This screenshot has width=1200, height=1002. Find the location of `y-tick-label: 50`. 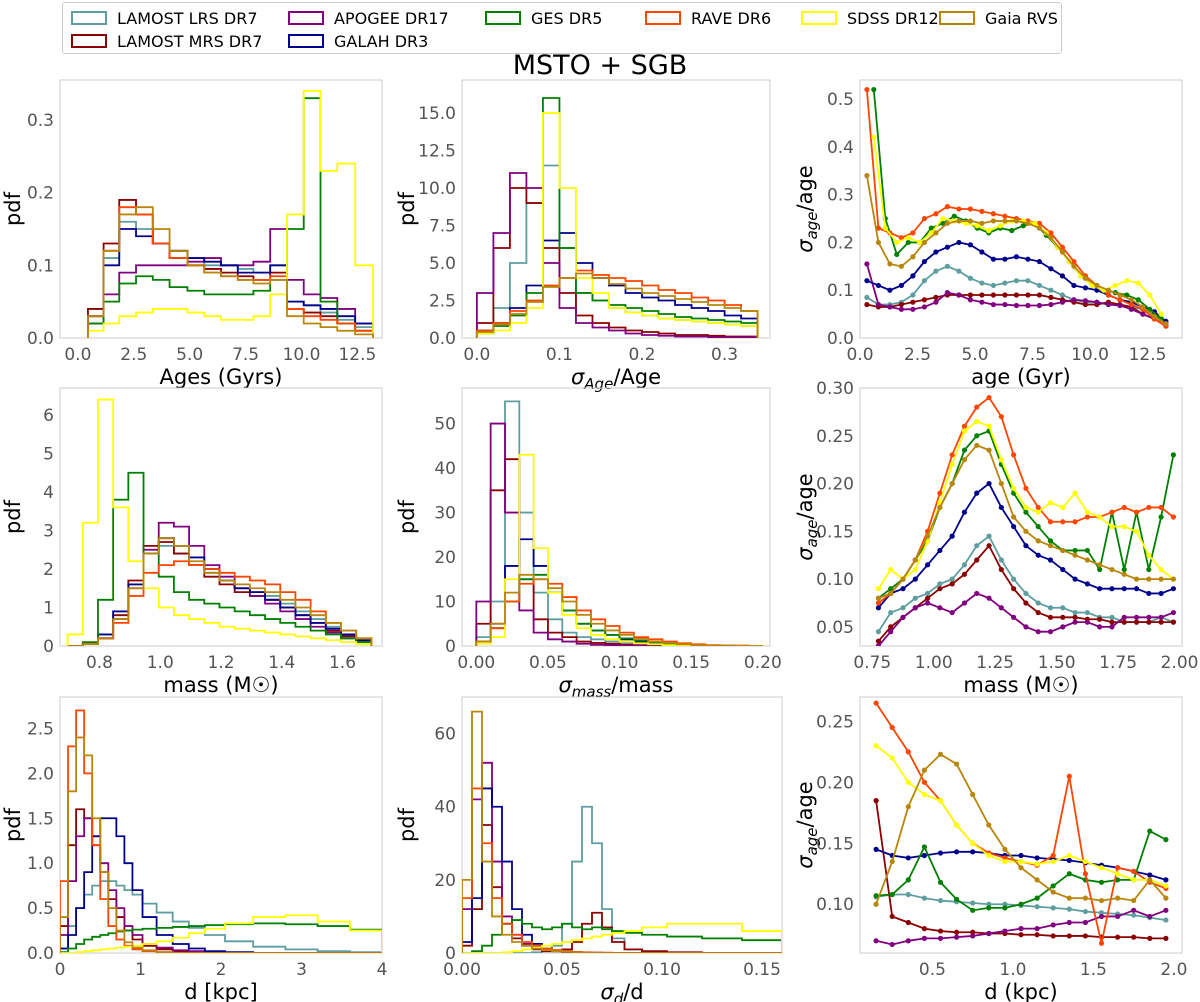

y-tick-label: 50 is located at coordinates (445, 425).